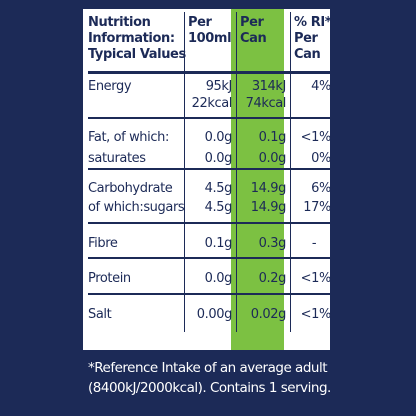  I want to click on cell-line: 74kcal, so click(266, 103).